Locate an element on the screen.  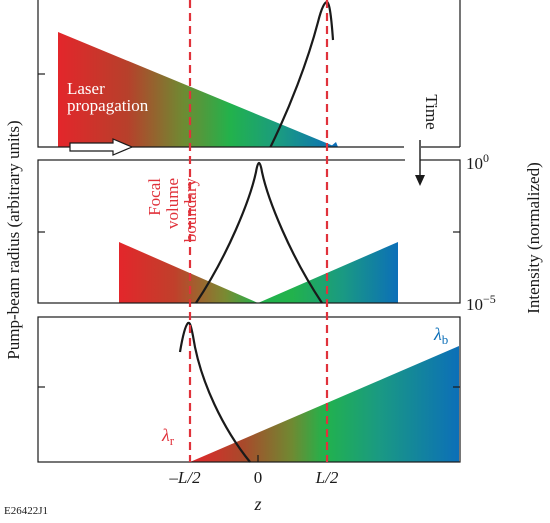
svg-text: volume is located at coordinates (172, 203).